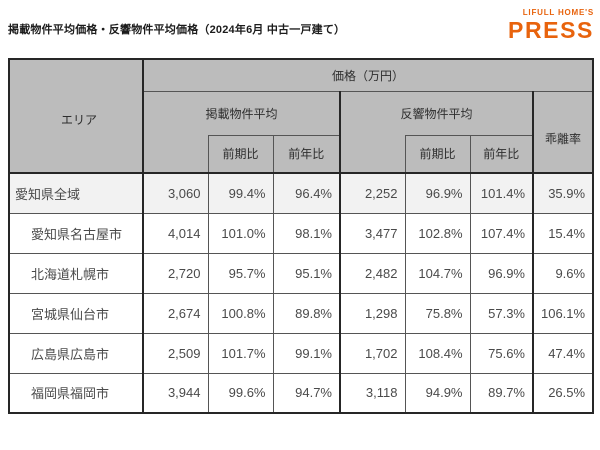  Describe the element at coordinates (372, 233) in the screenshot. I see `cell-response-avg: 3,477` at that location.